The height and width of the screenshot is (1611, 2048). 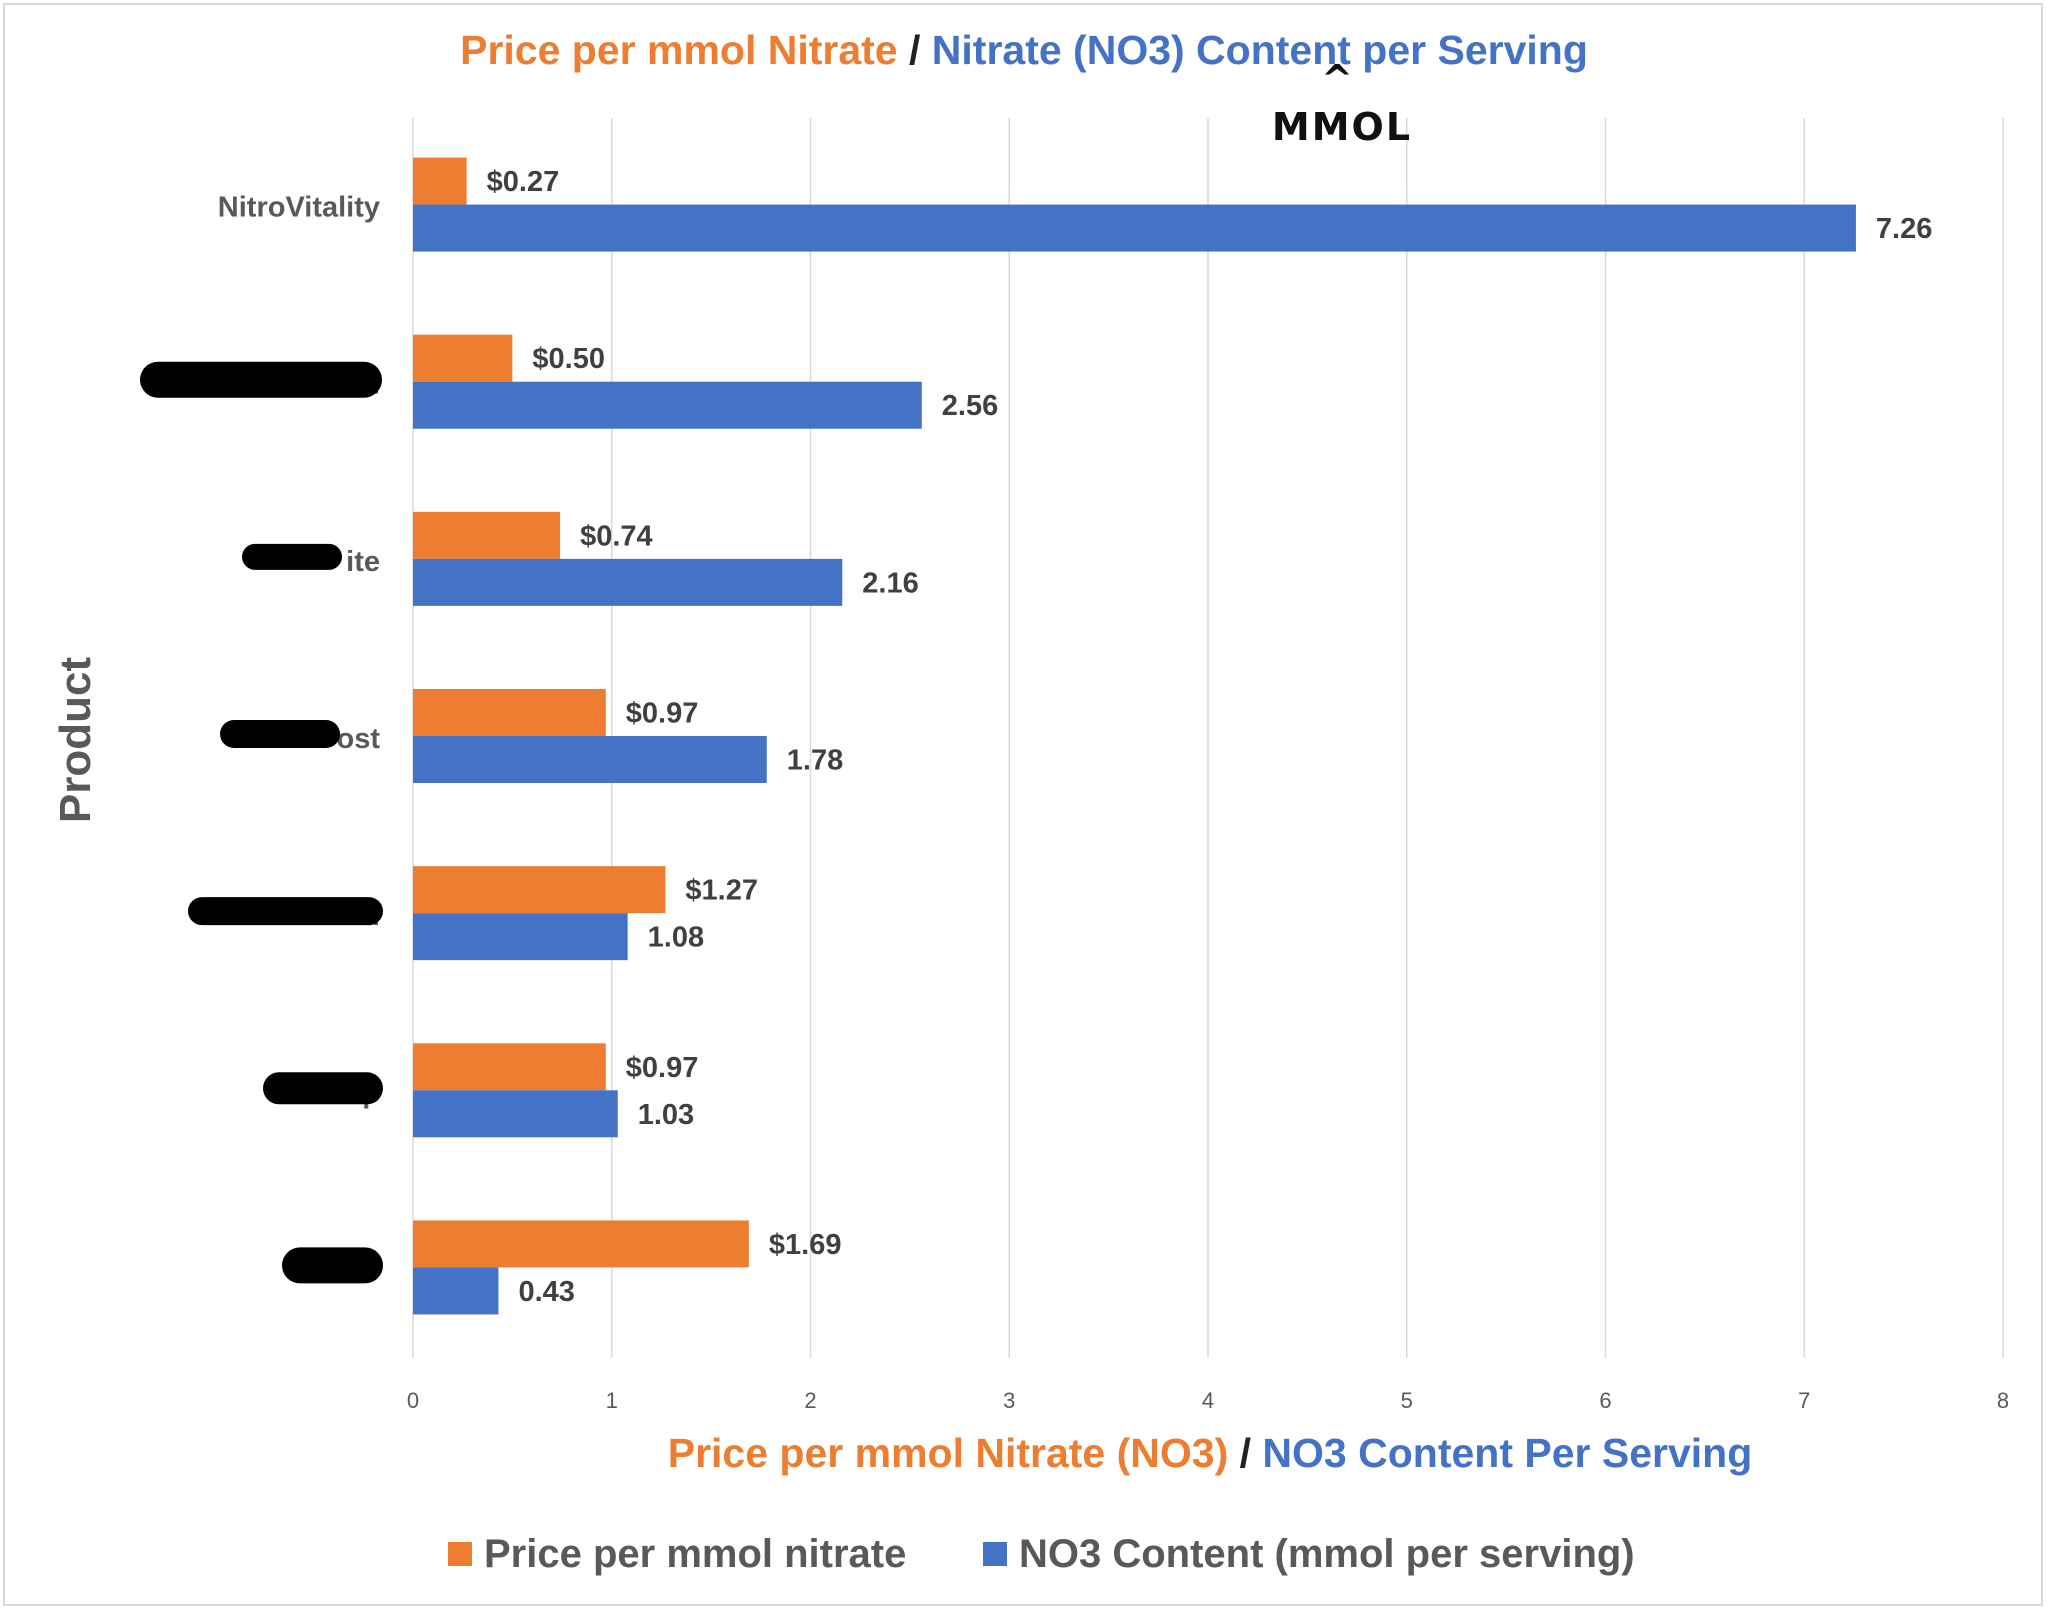 What do you see at coordinates (546, 1292) in the screenshot?
I see `data-label-no3: 0.43` at bounding box center [546, 1292].